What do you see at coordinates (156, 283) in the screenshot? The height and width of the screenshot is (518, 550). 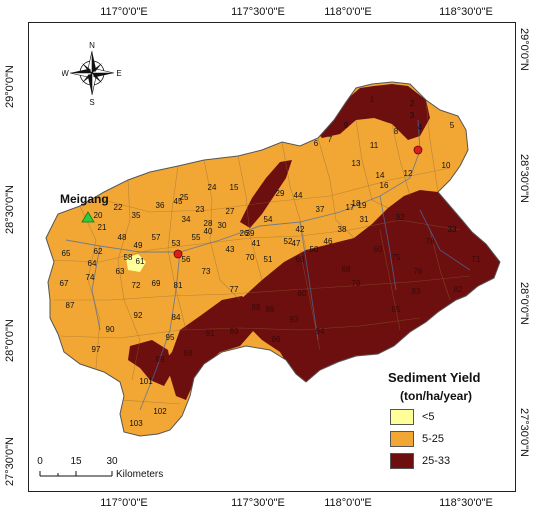 I see `subbasin-label: 69` at bounding box center [156, 283].